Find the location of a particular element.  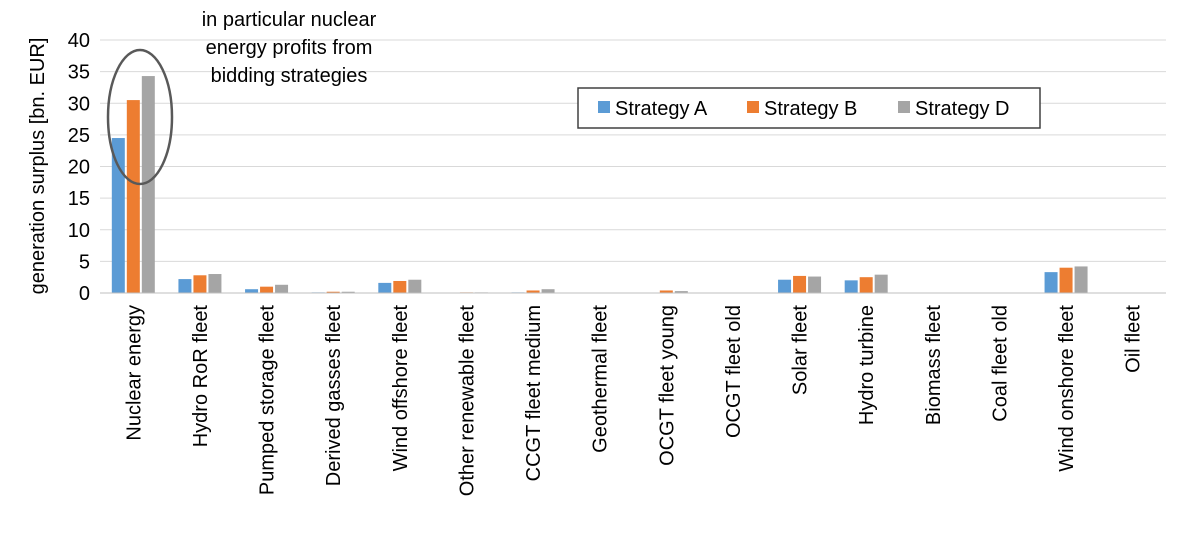

annotation-text: energy profits from is located at coordinates (289, 48).